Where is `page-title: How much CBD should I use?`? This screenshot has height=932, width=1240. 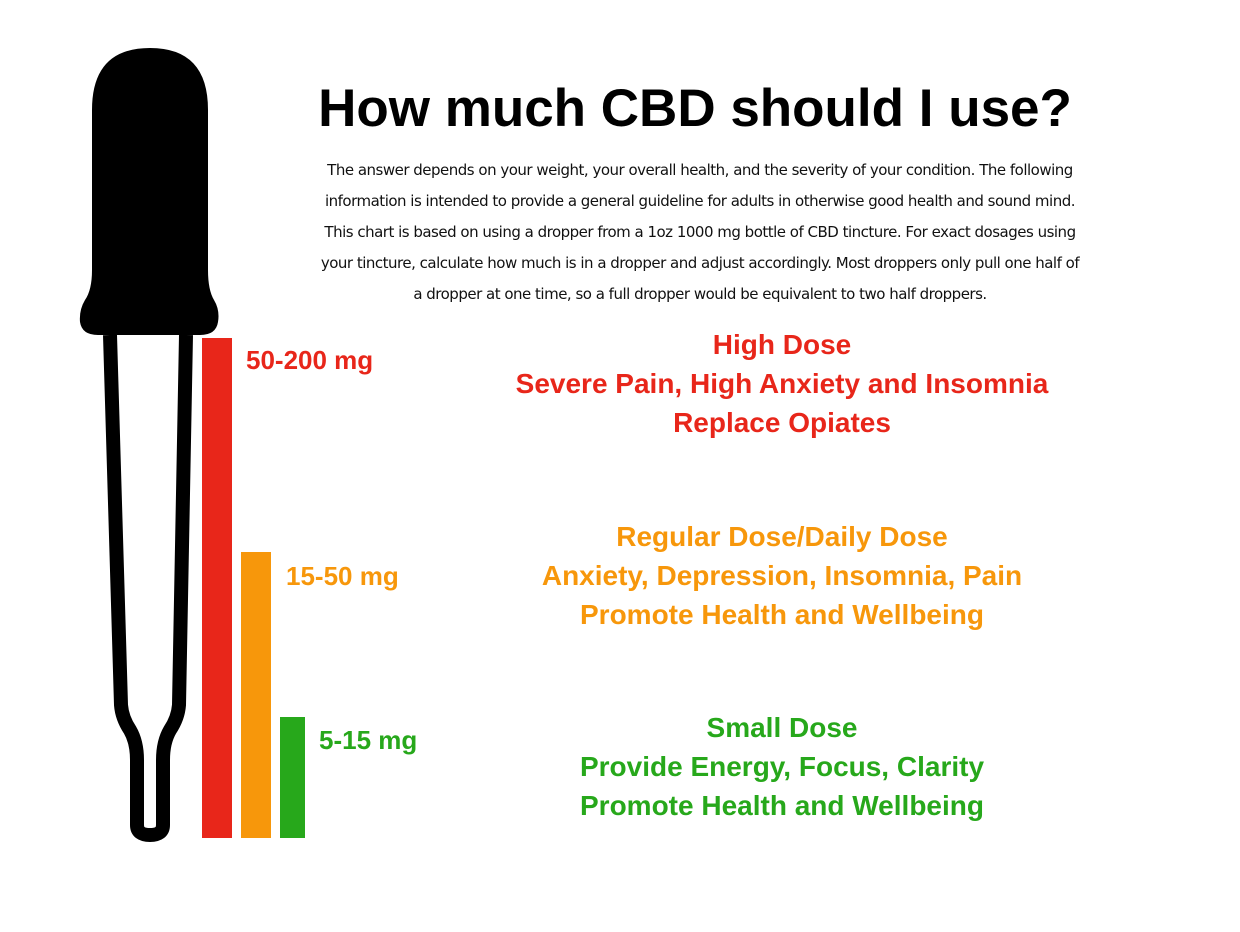
page-title: How much CBD should I use? is located at coordinates (695, 108).